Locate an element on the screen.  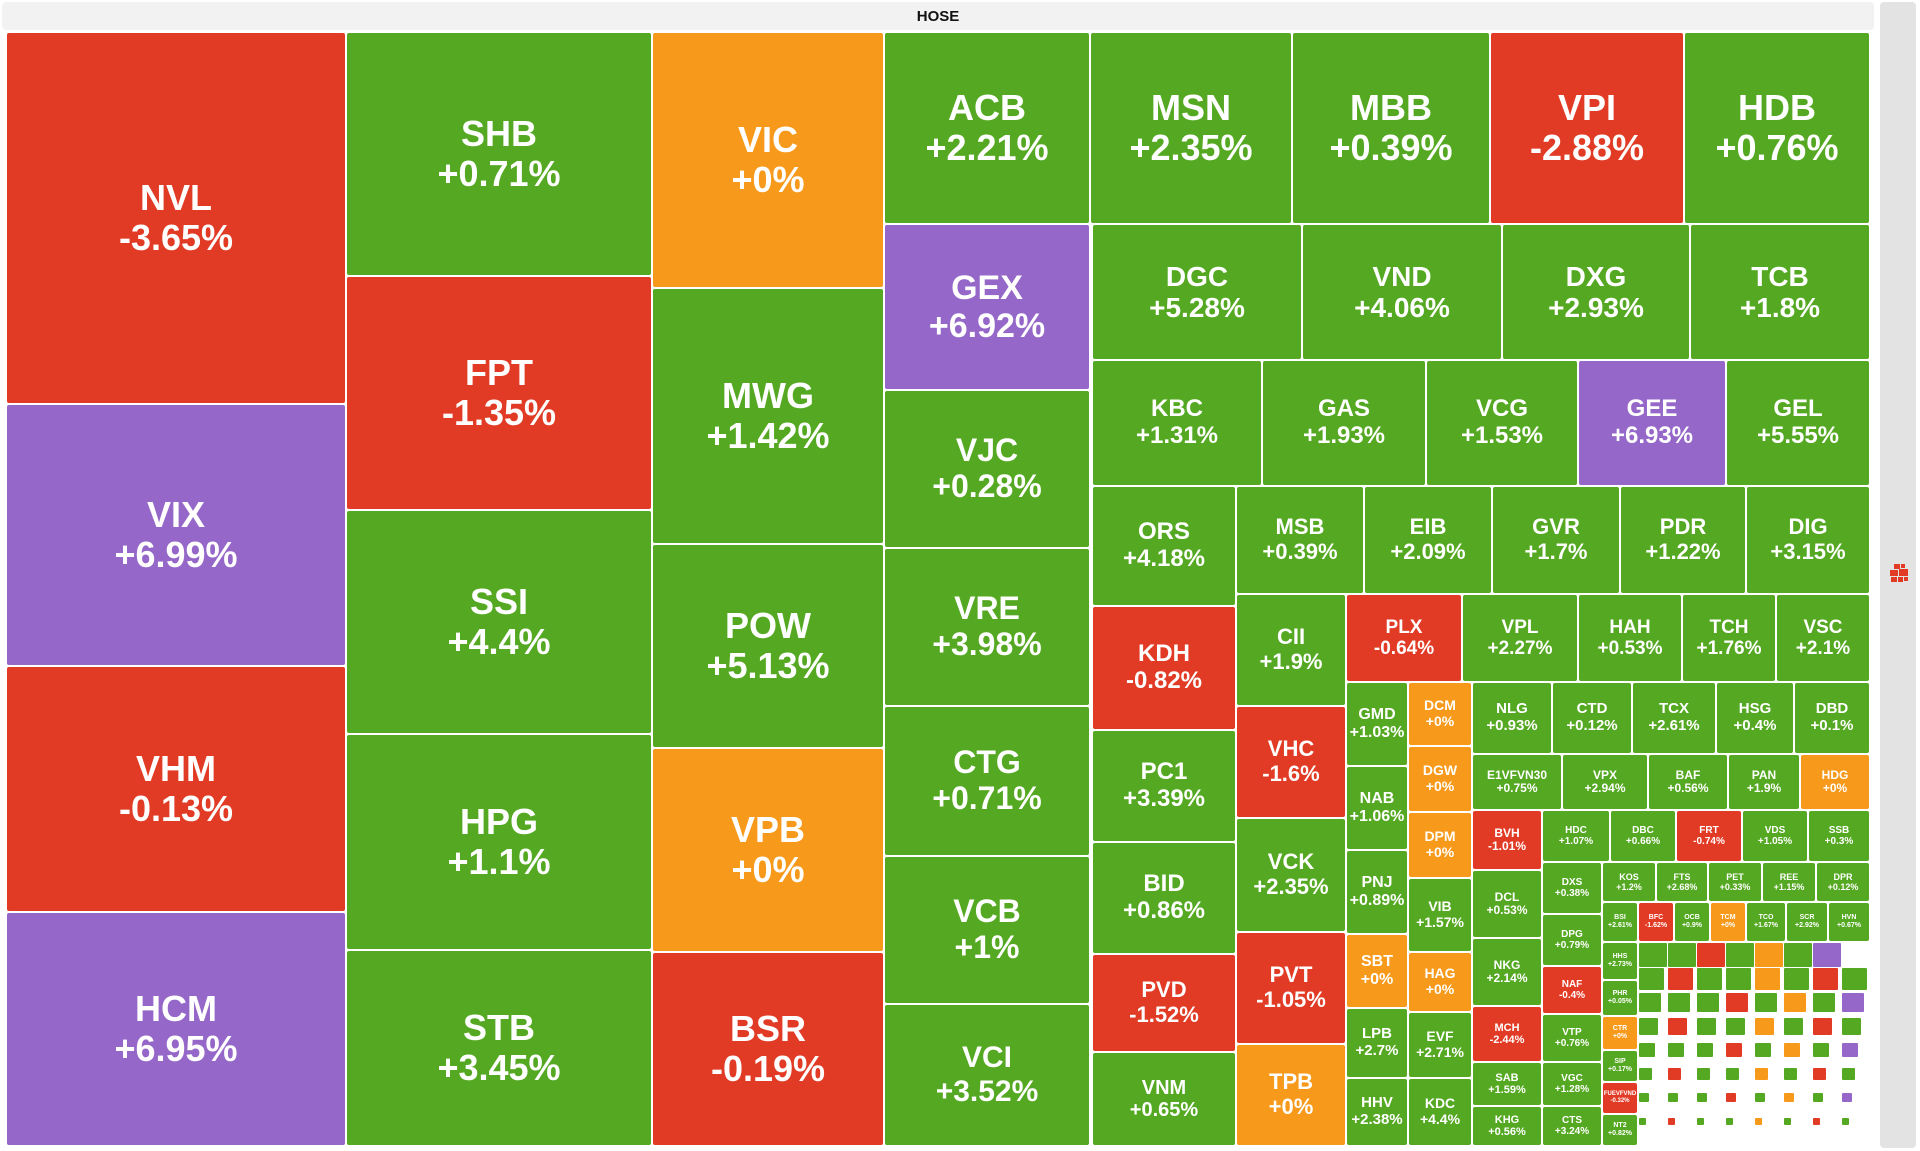
stock-tile-vcb: VCB +1% is located at coordinates (987, 930).